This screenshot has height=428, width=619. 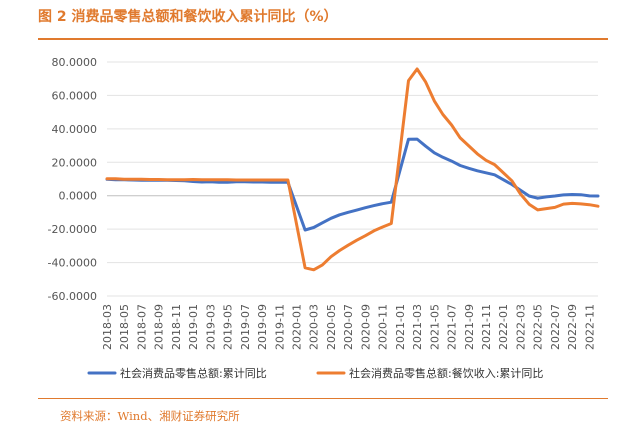 What do you see at coordinates (72, 229) in the screenshot?
I see `y-tick-label: -20.0000` at bounding box center [72, 229].